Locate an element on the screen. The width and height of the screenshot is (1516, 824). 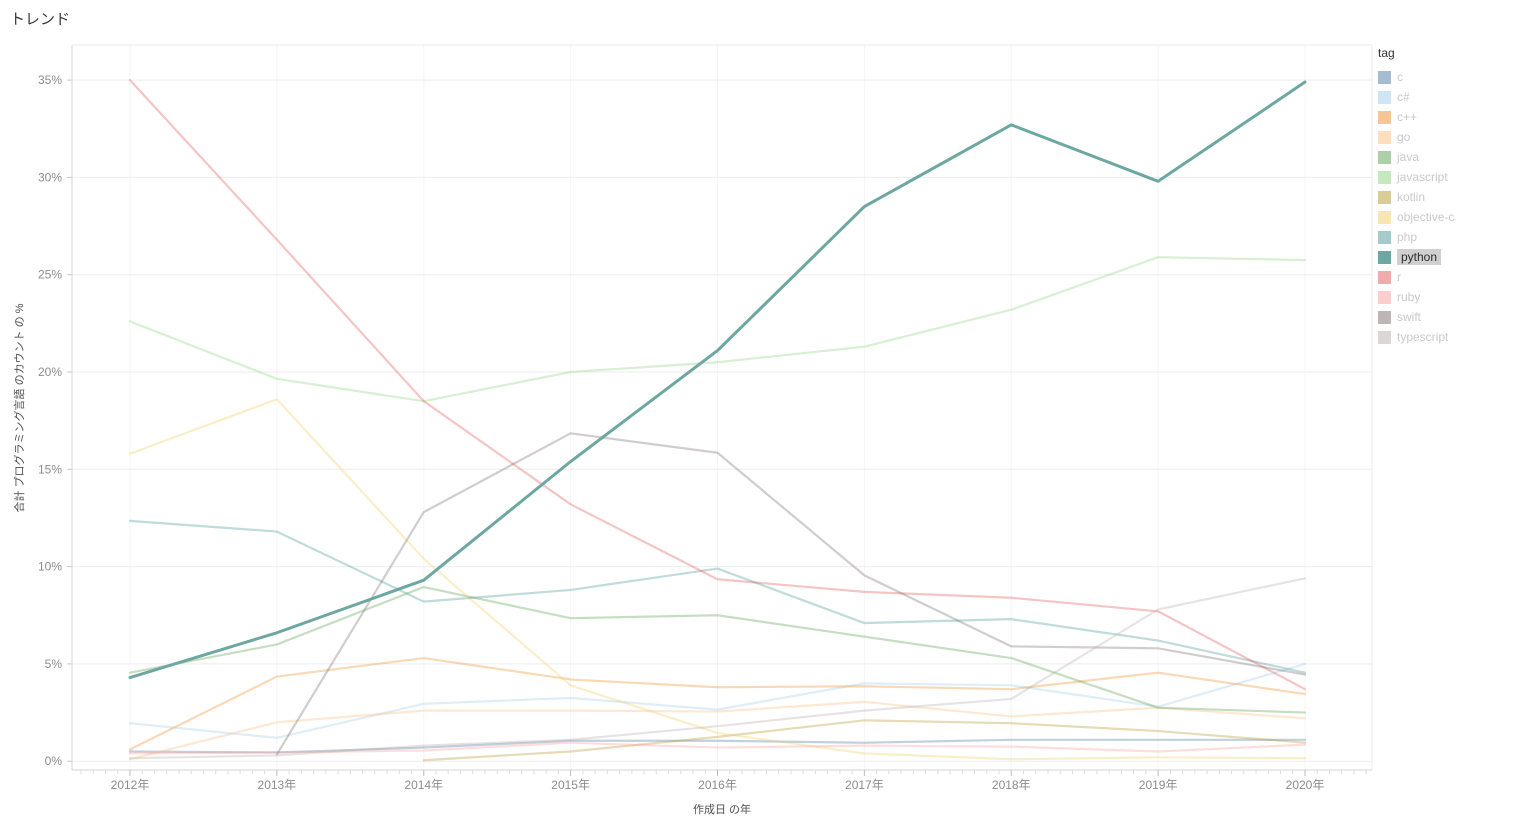
x-tick-label: 2018年 is located at coordinates (1011, 785).